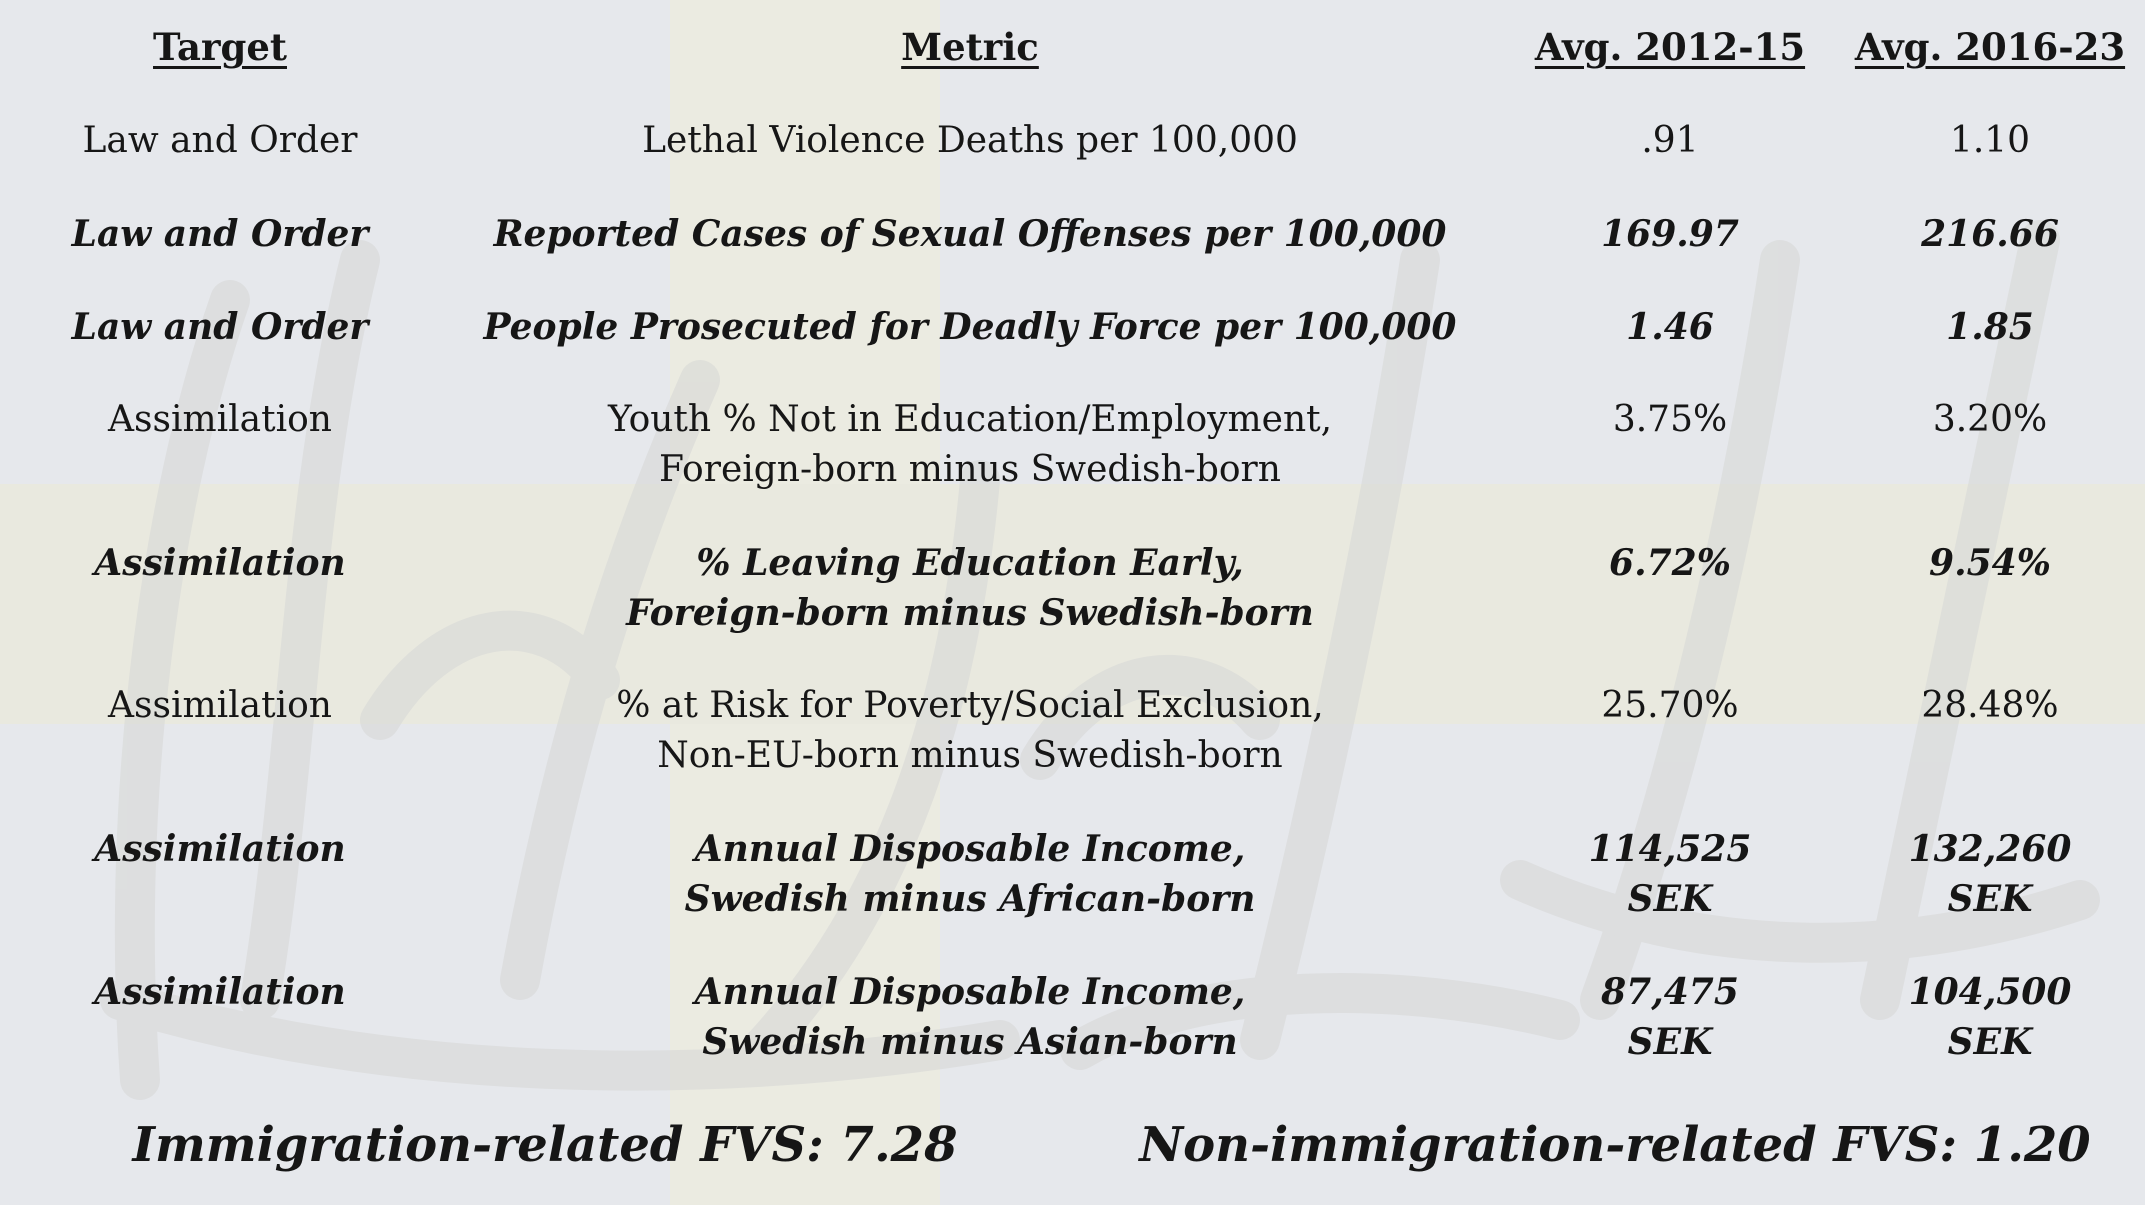  Describe the element at coordinates (1670, 563) in the screenshot. I see `row-5-avg-2012-15: 6.72%` at that location.